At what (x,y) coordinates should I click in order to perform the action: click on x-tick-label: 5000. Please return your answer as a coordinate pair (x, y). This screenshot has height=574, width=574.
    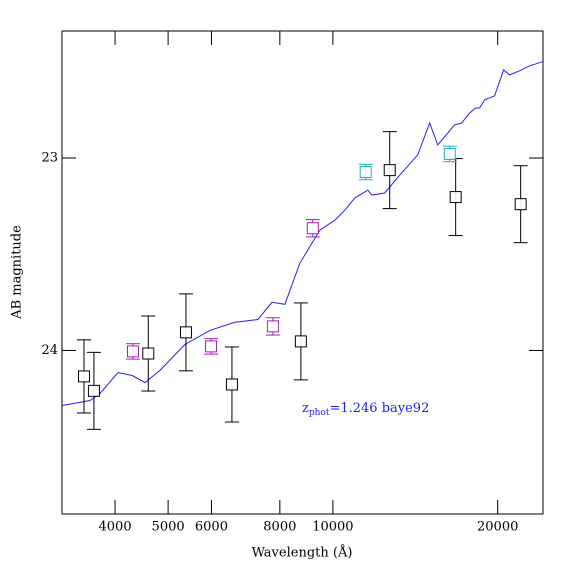
    Looking at the image, I should click on (168, 527).